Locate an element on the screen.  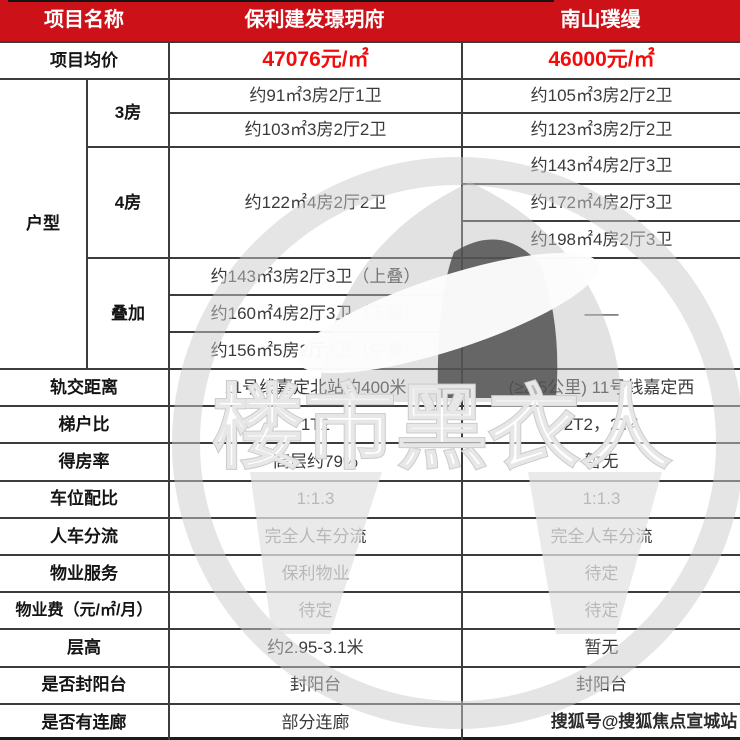
unit-cell: 约198㎡4房2厅3卫 is located at coordinates (600, 238).